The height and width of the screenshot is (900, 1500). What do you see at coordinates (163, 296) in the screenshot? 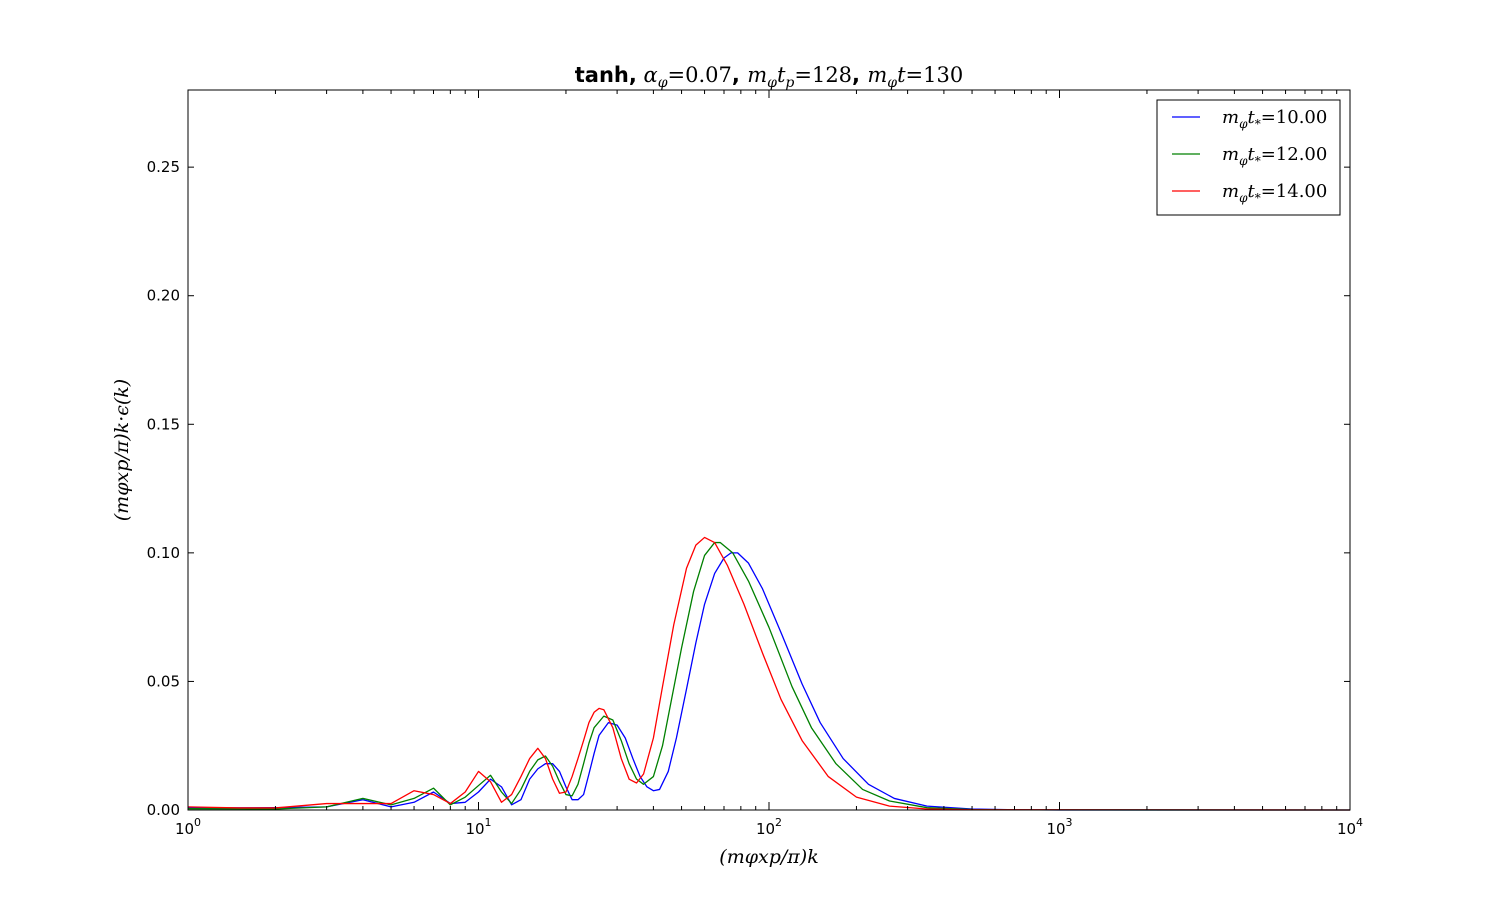
I see `y-tick-label-4: 0.20` at bounding box center [163, 296].